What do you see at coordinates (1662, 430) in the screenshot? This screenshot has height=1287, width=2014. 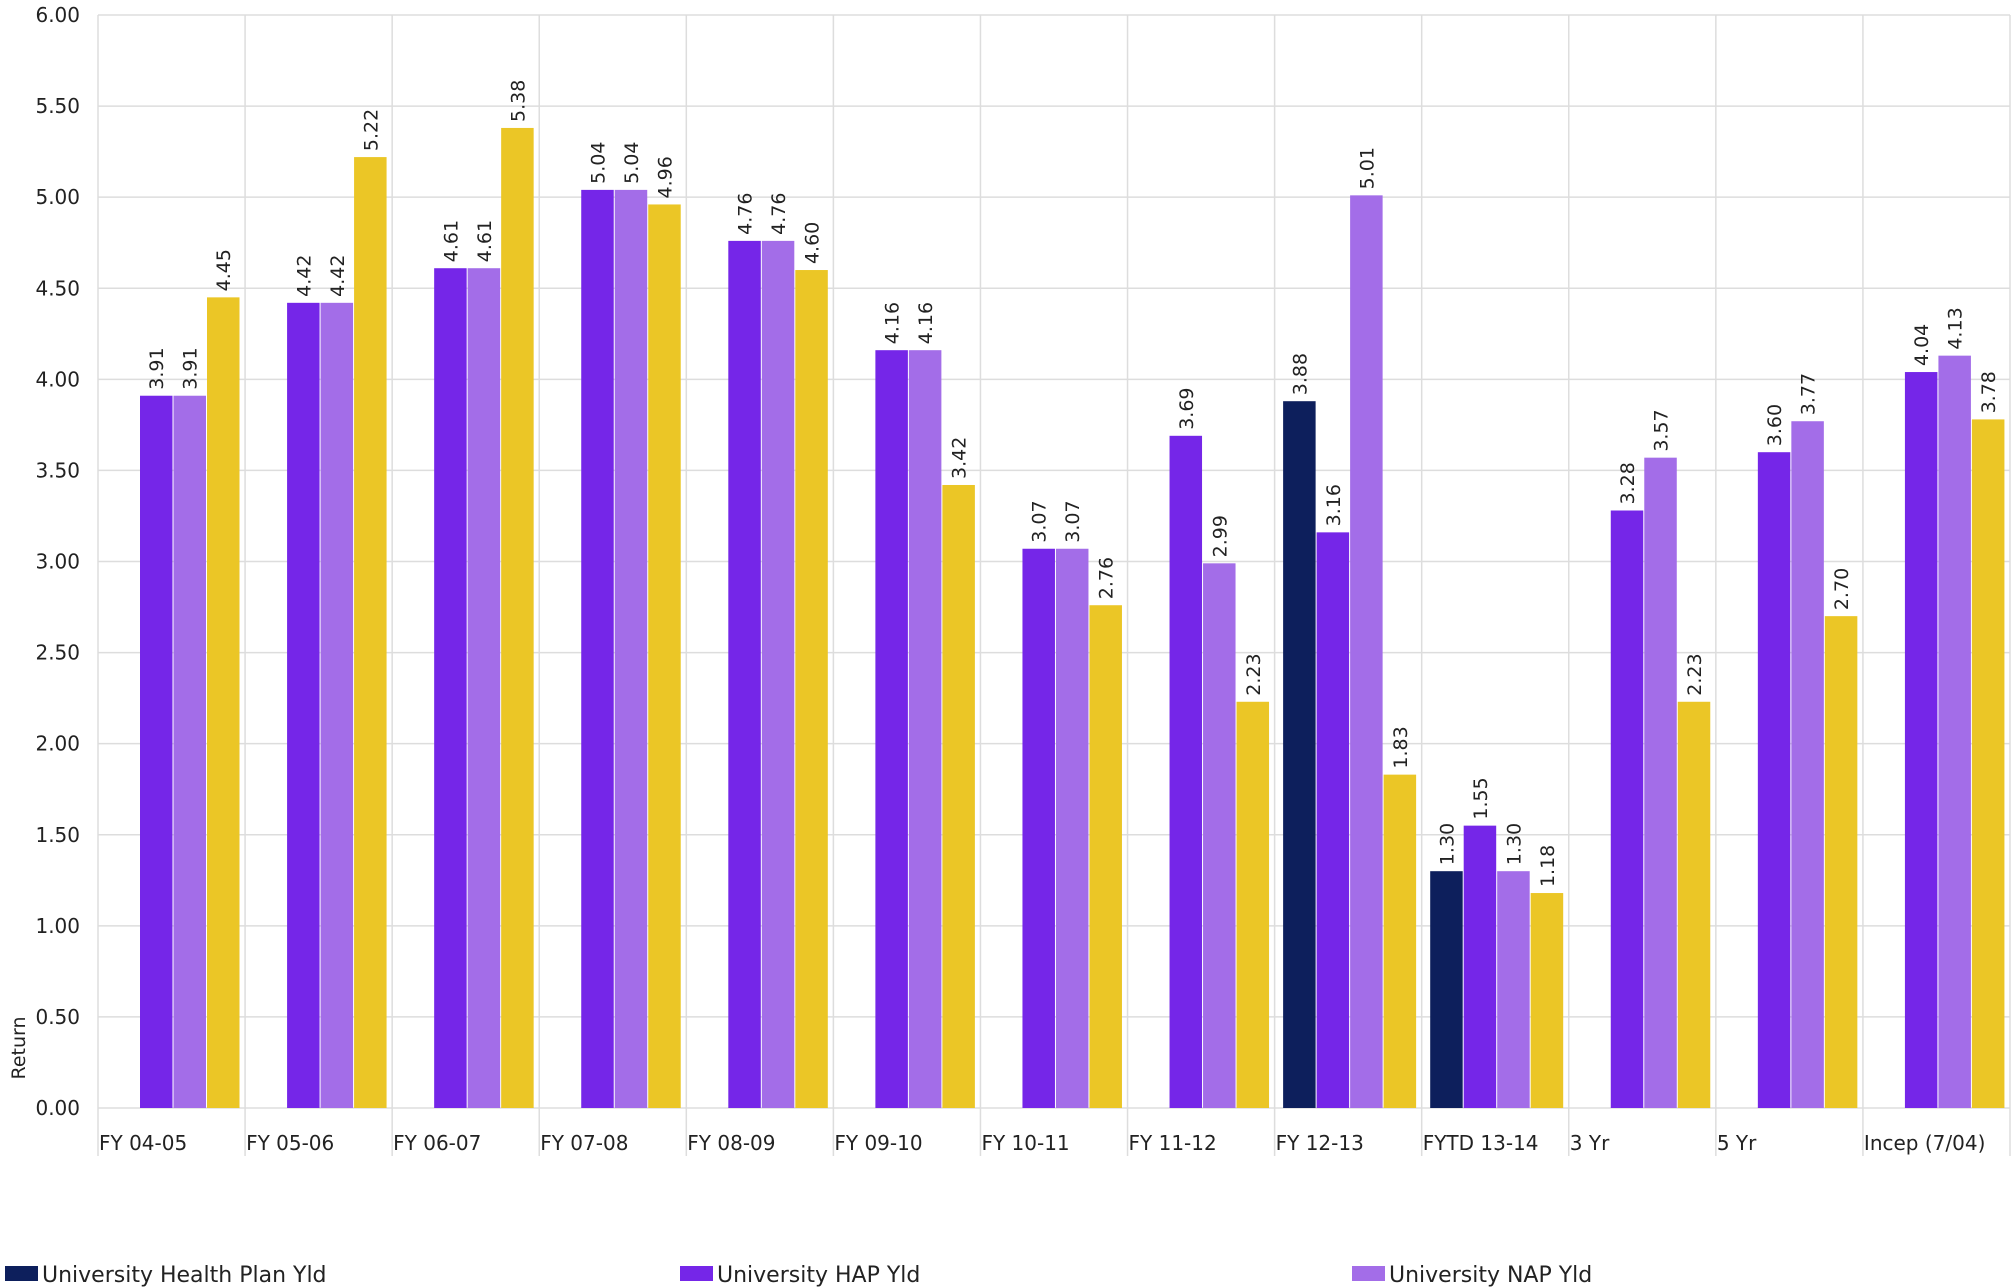 I see `data-label: 3.57` at bounding box center [1662, 430].